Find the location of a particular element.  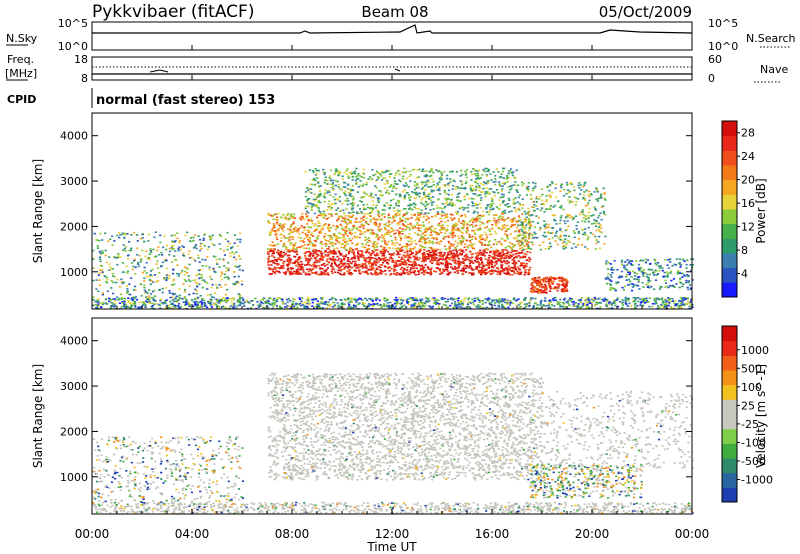

beam-title: Beam 08 is located at coordinates (394, 12).